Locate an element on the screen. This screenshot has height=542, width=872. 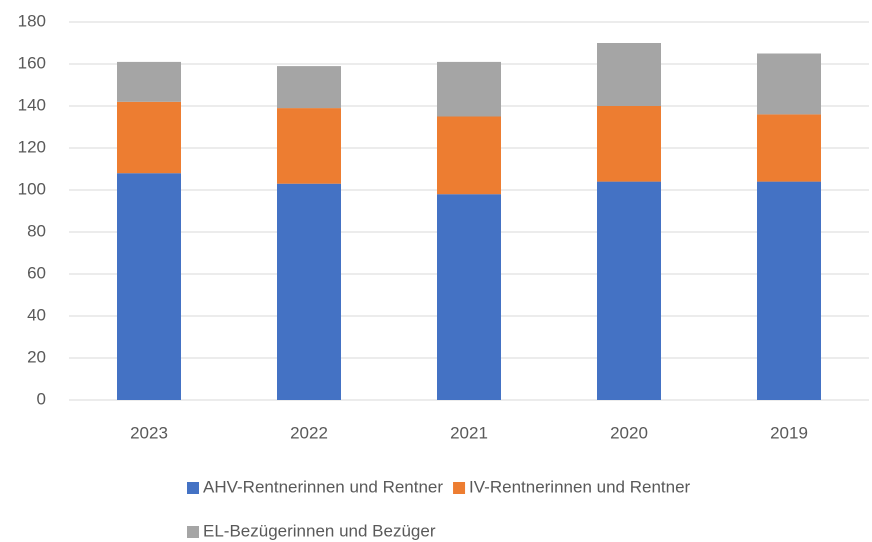
y-tick-label: 120 is located at coordinates (32, 146).